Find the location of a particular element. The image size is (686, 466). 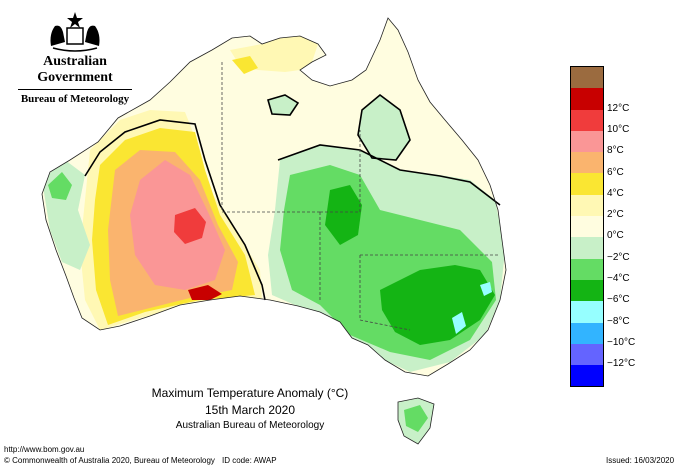

legend-label: 8°C is located at coordinates (615, 151).